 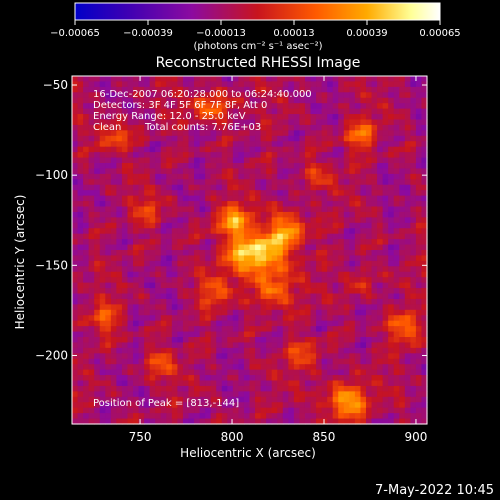 I want to click on colorbar-tick-label: 0.00039, so click(x=366, y=33).